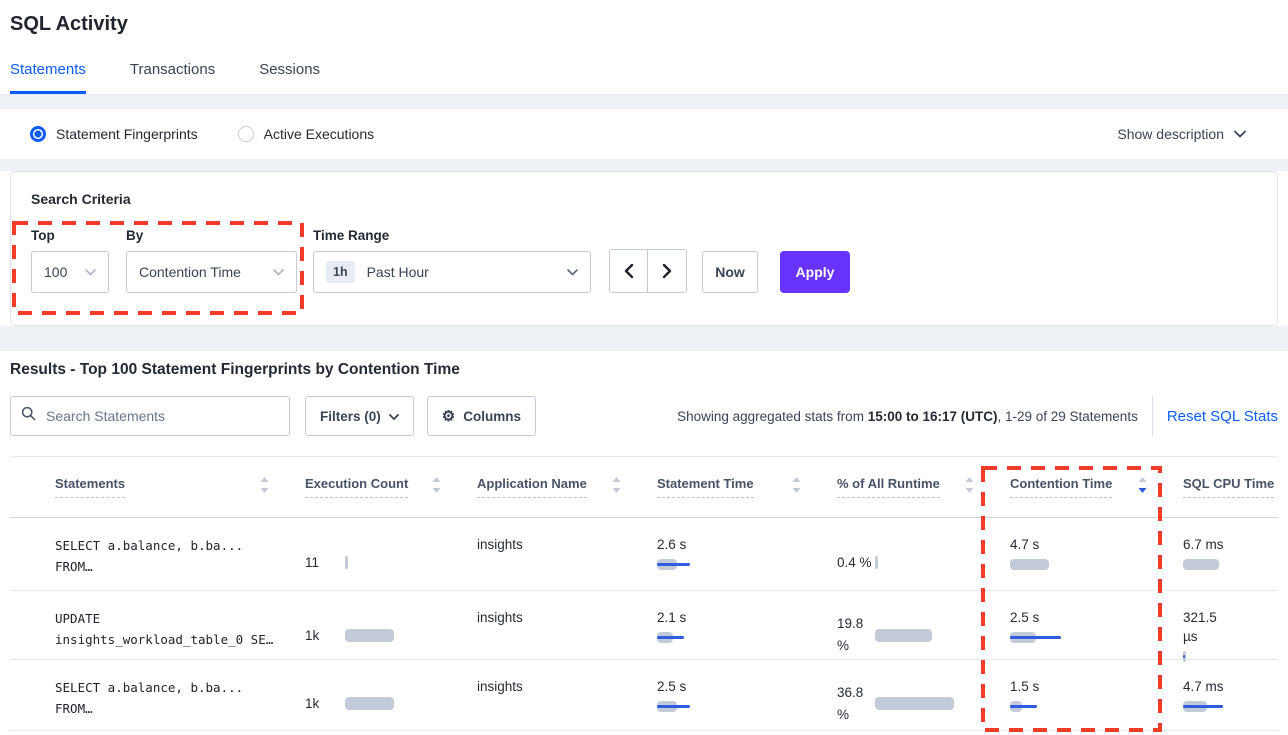 The image size is (1288, 735). Describe the element at coordinates (923, 695) in the screenshot. I see `pct-runtime-cell: 36.8%` at that location.